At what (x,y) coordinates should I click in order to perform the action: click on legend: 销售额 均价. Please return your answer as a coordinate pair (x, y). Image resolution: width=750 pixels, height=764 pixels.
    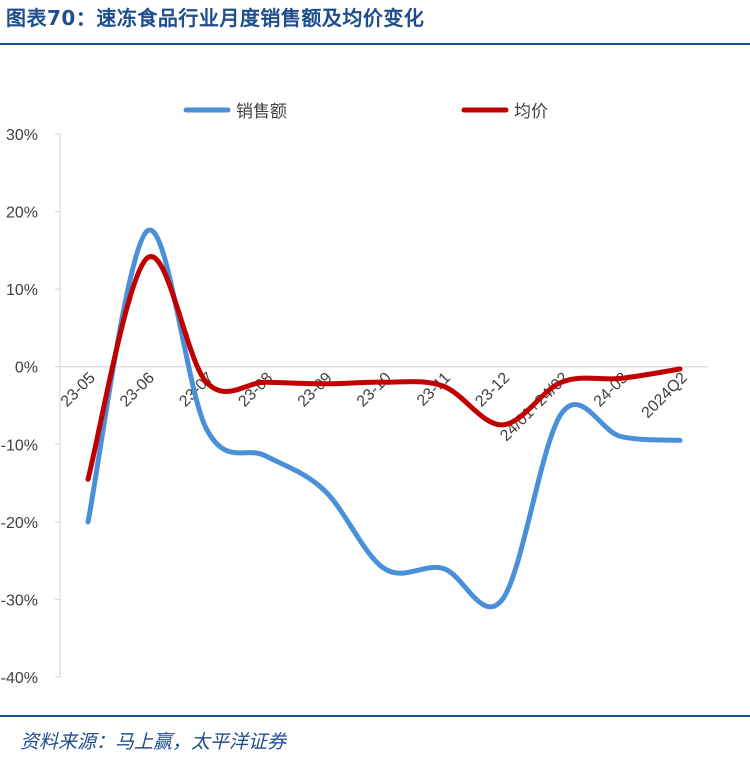
    Looking at the image, I should click on (365, 112).